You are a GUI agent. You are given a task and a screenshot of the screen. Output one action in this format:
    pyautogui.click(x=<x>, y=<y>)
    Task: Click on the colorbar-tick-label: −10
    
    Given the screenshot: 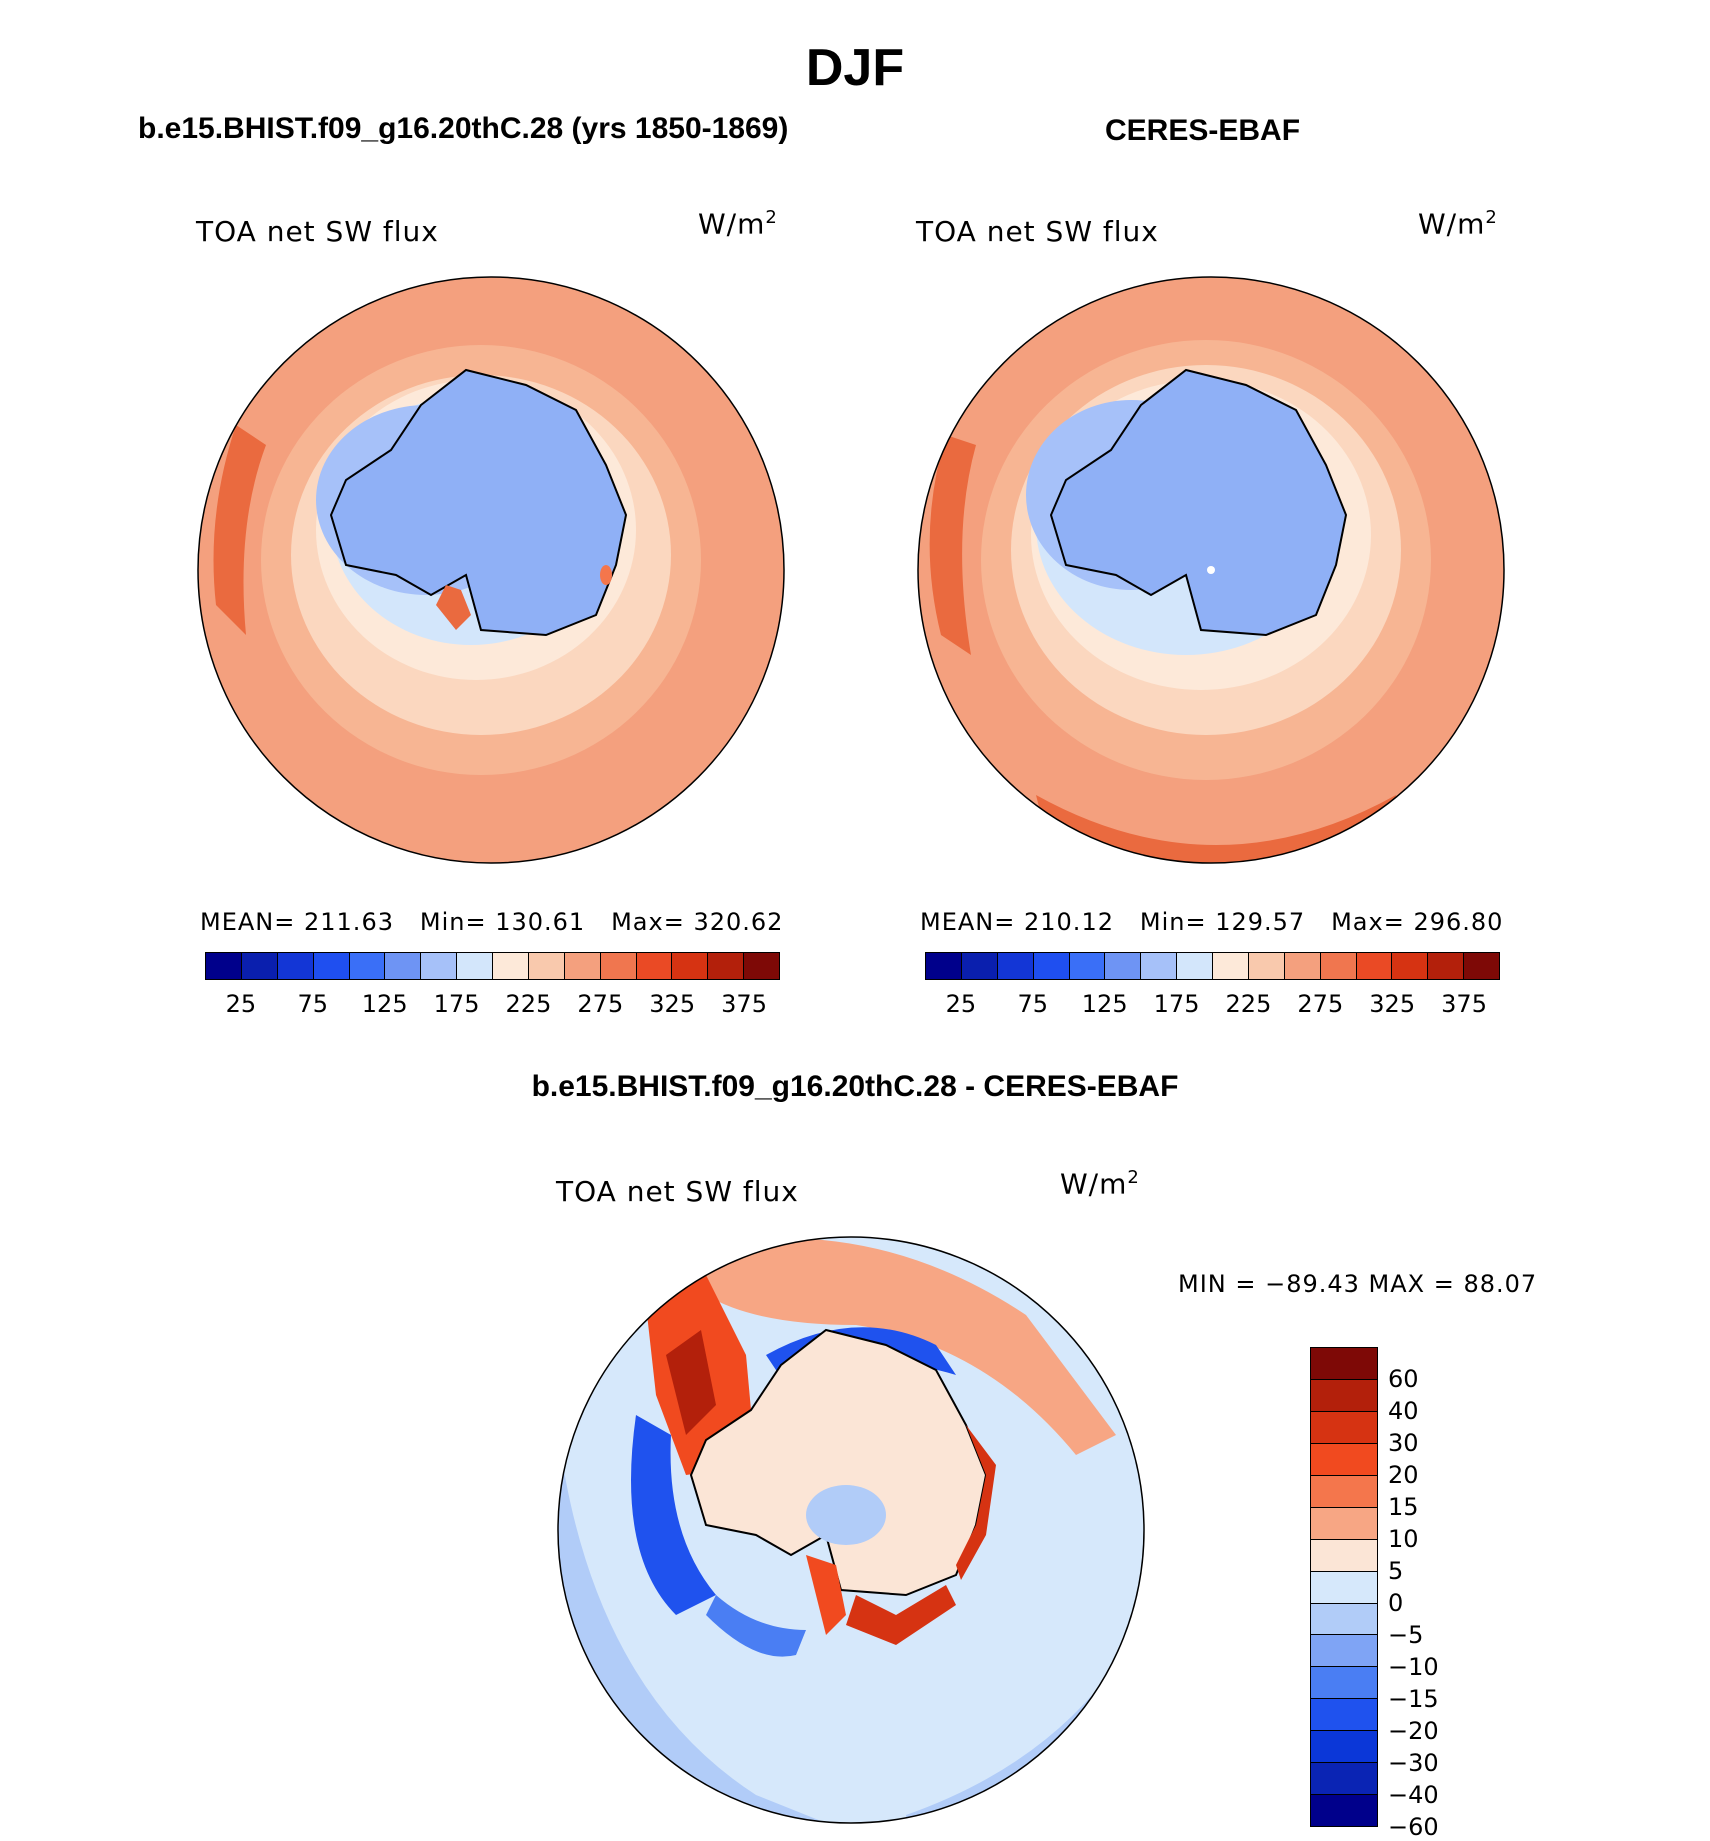 What is the action you would take?
    pyautogui.click(x=1413, y=1667)
    